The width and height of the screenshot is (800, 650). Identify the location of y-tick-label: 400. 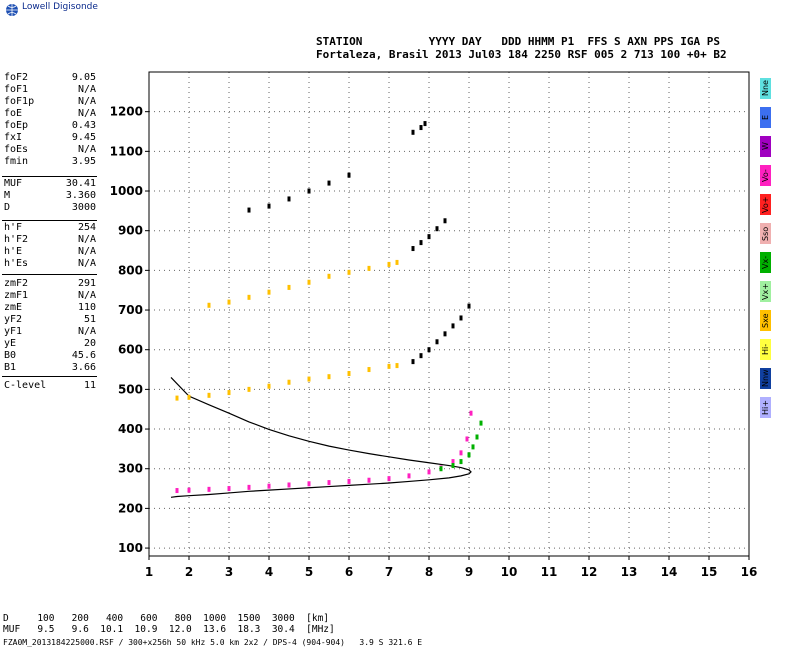
(130, 429).